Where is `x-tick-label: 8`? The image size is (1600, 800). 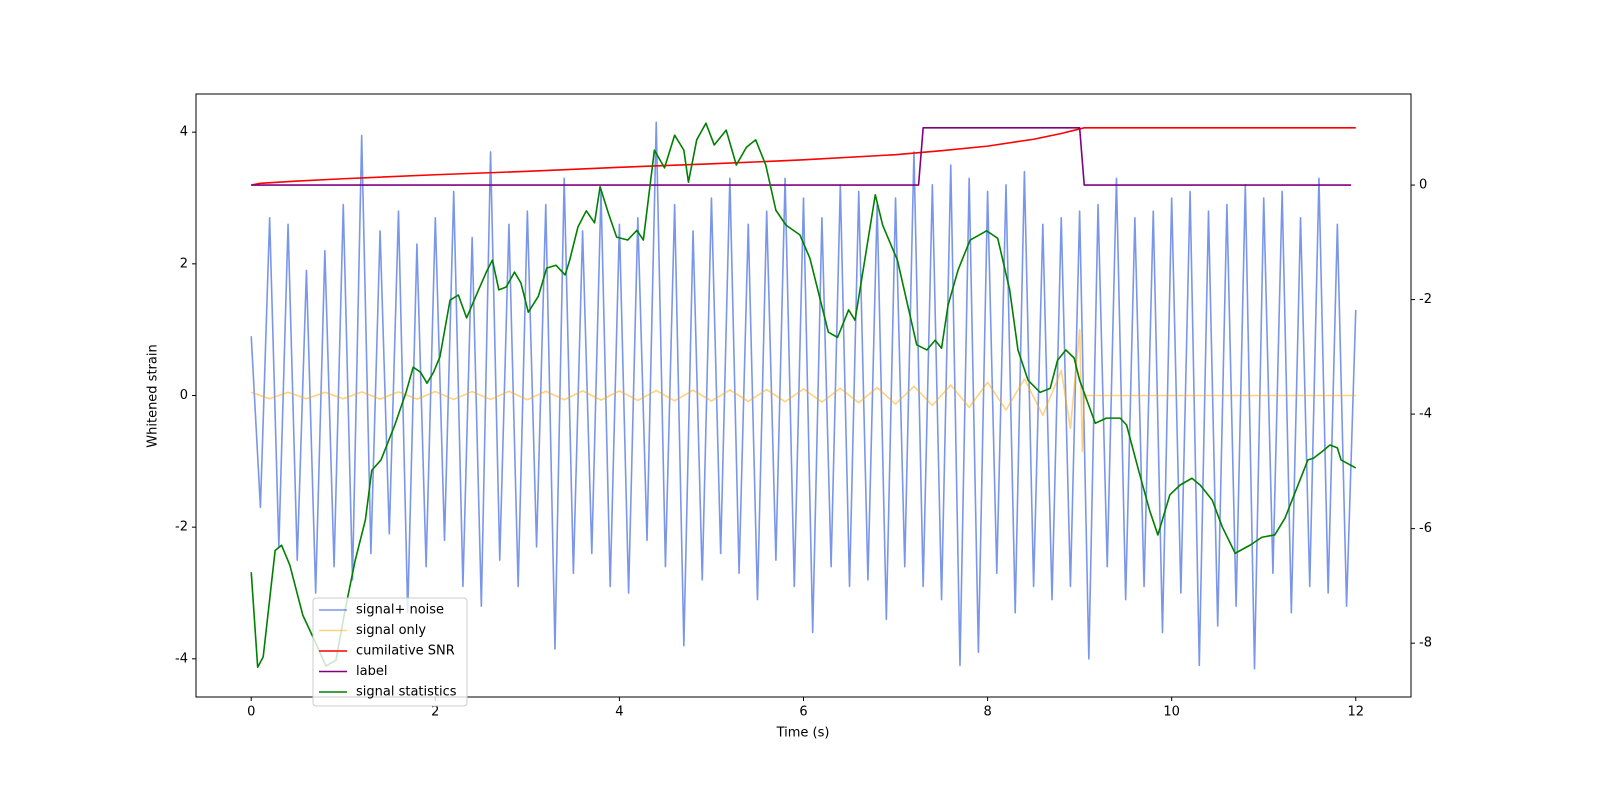 x-tick-label: 8 is located at coordinates (987, 712).